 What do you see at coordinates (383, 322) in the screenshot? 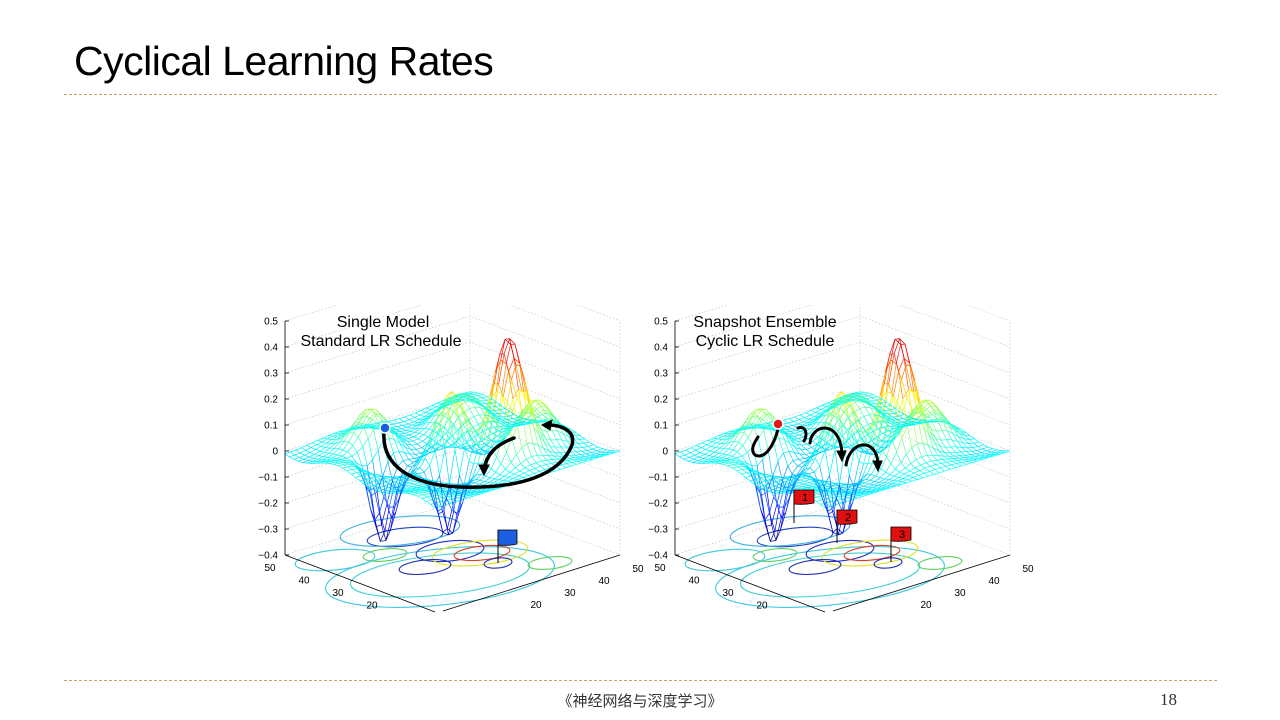
I see `panel-title-line1: Single Model` at bounding box center [383, 322].